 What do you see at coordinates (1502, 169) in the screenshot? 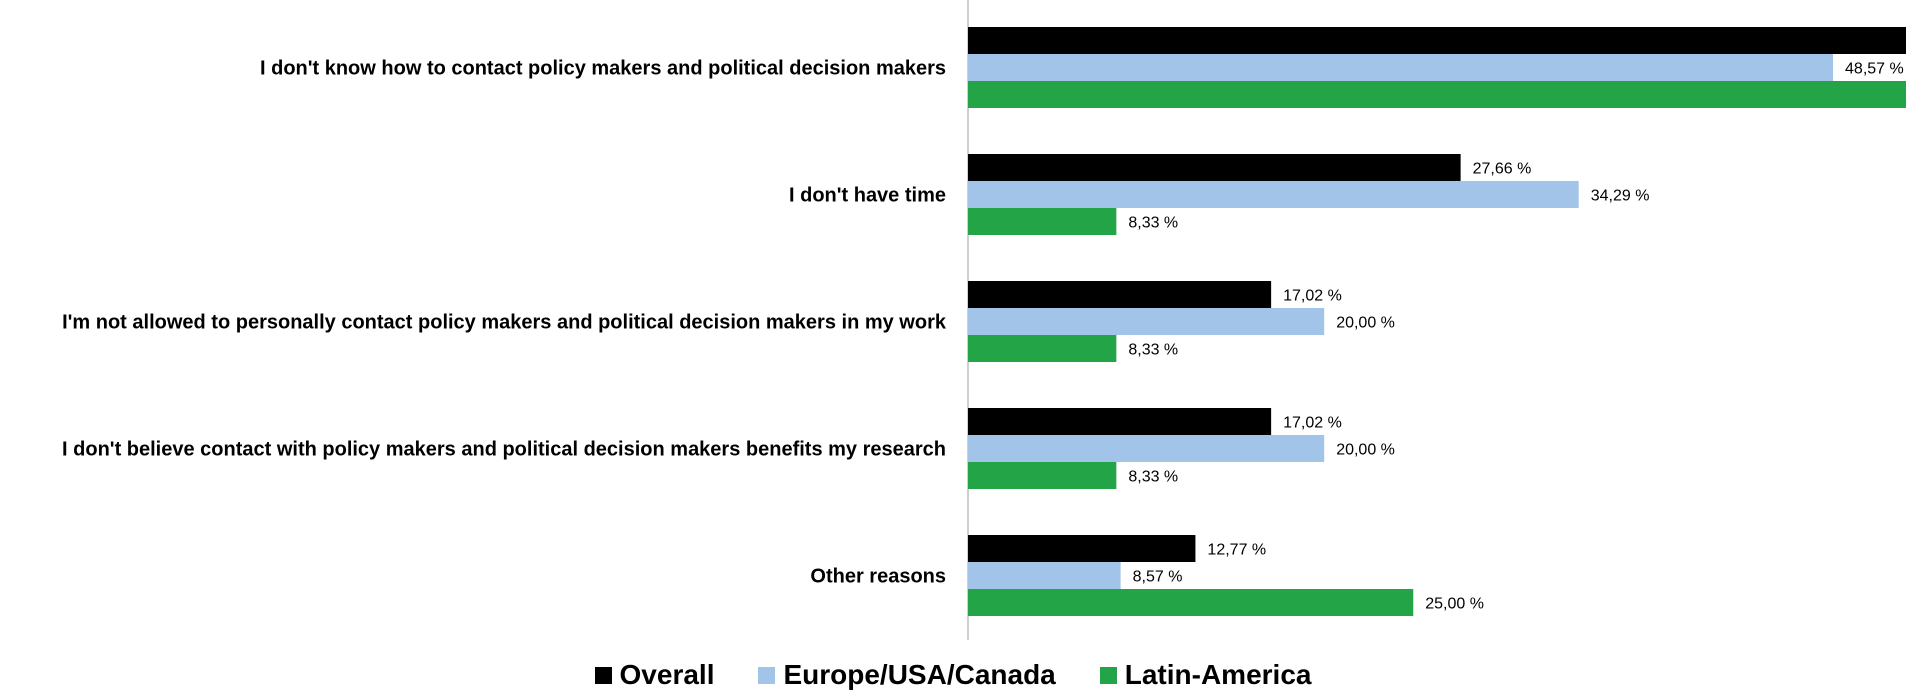
I see `data-label-overall: 27,66 %` at bounding box center [1502, 169].